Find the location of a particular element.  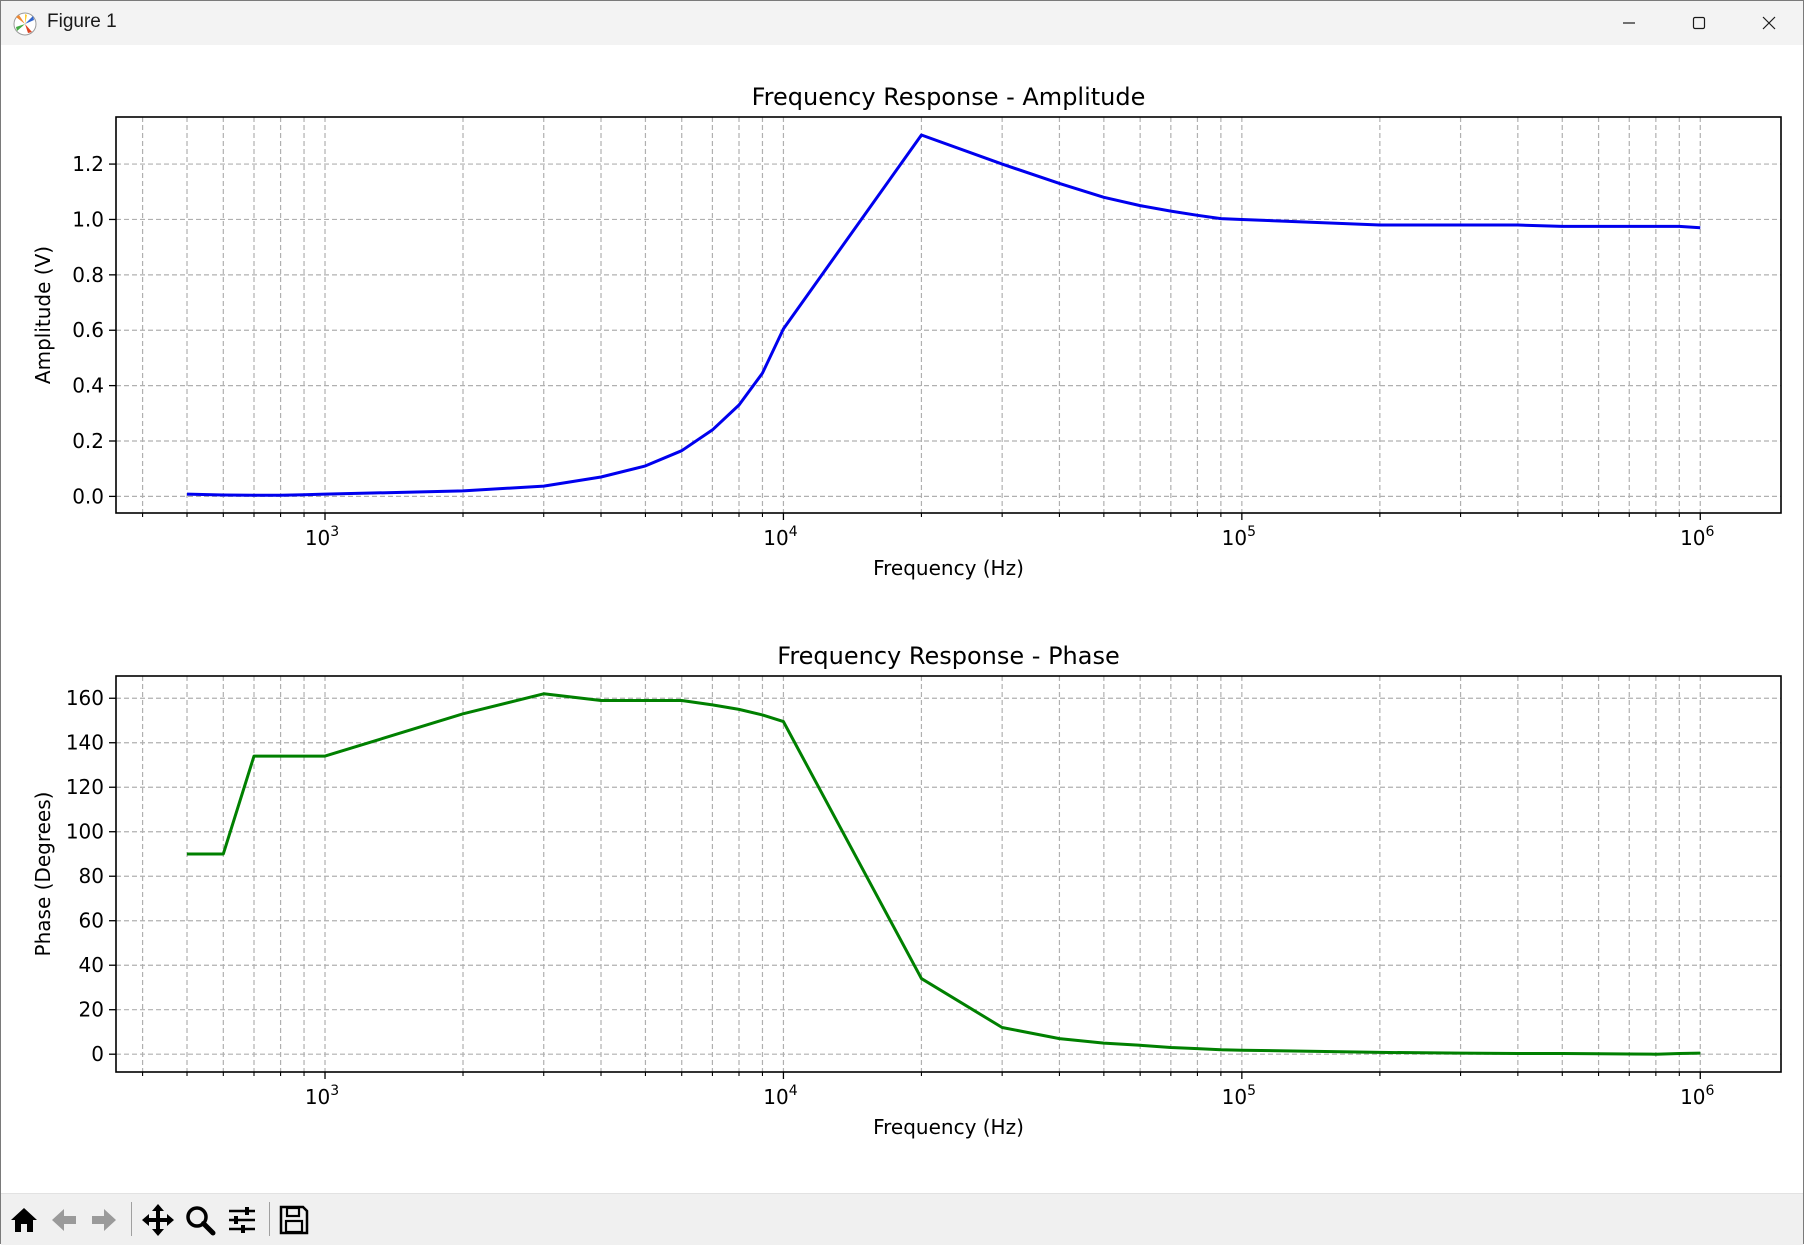

window-title: Figure 1 is located at coordinates (82, 21).